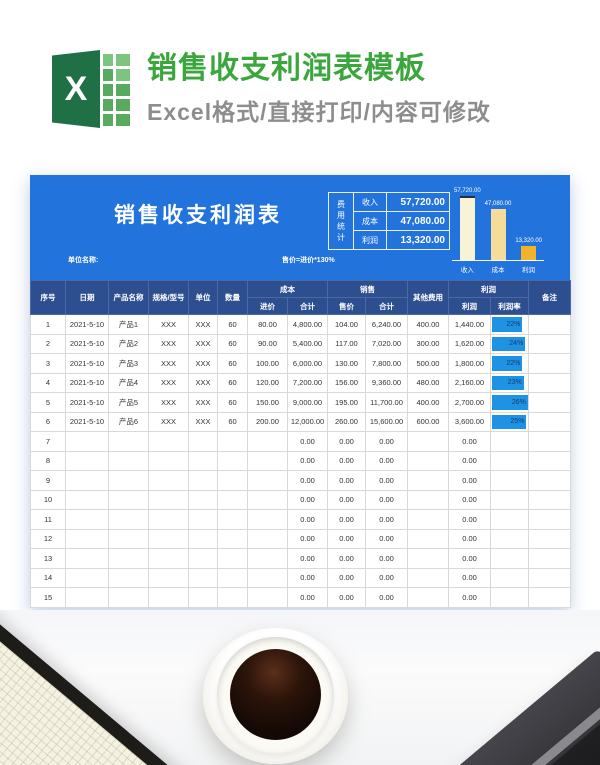  I want to click on col-header-qty: 数量, so click(232, 297).